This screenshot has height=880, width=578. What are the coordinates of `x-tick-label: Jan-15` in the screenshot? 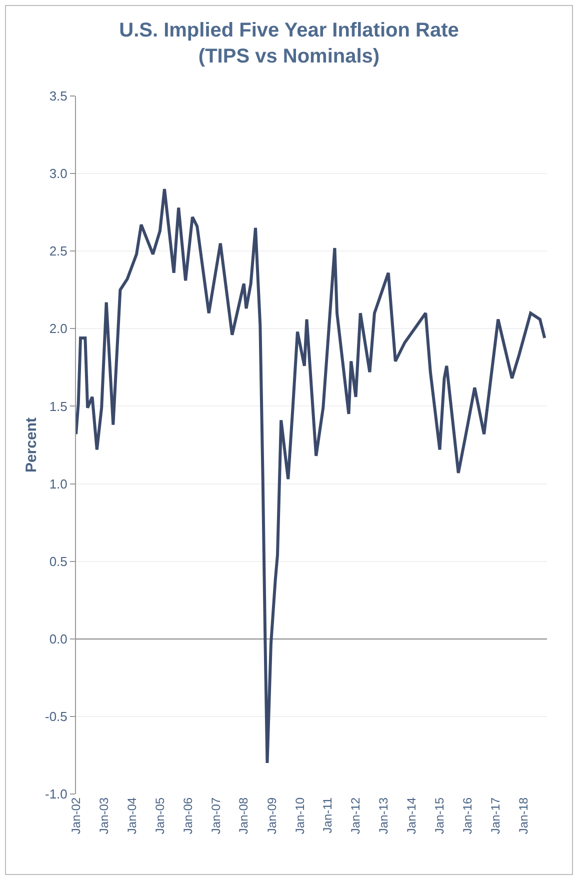 It's located at (439, 815).